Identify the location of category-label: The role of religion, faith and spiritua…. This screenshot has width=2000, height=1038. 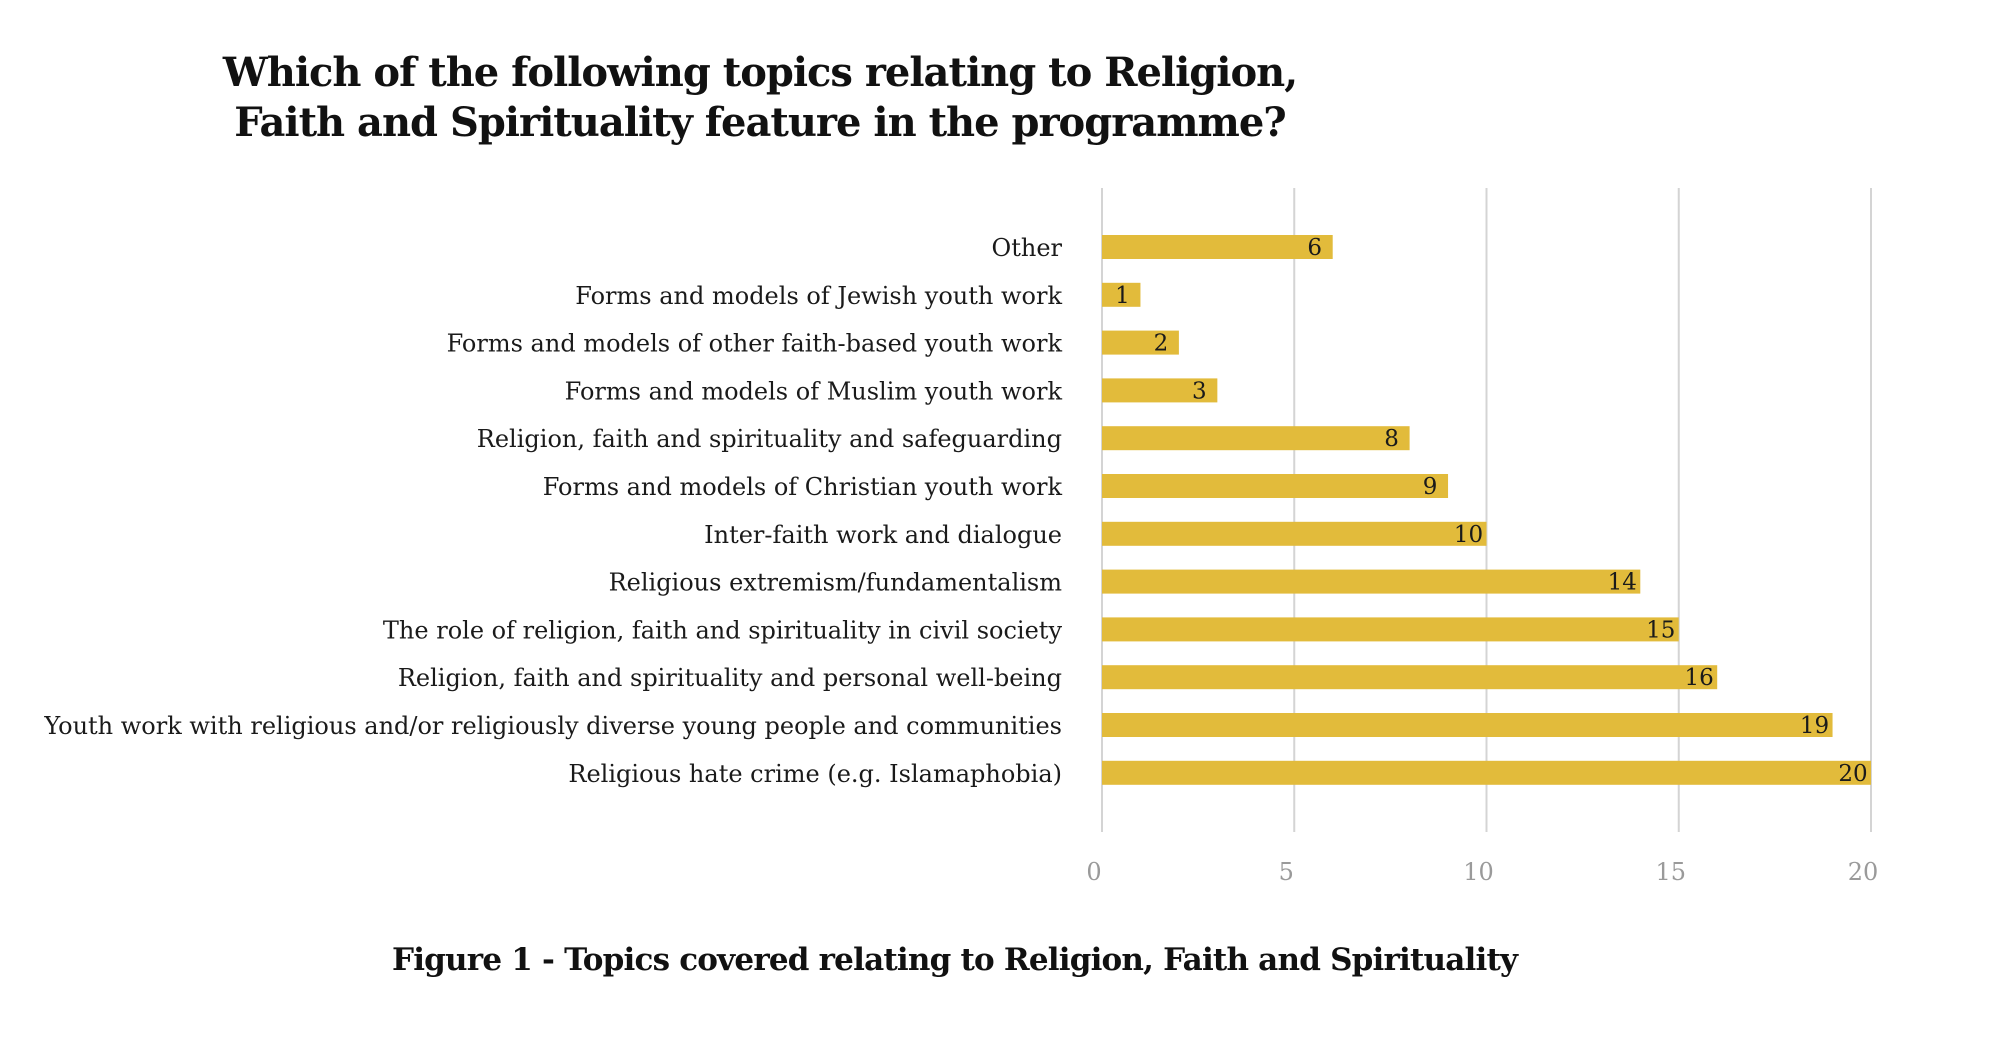
(723, 630).